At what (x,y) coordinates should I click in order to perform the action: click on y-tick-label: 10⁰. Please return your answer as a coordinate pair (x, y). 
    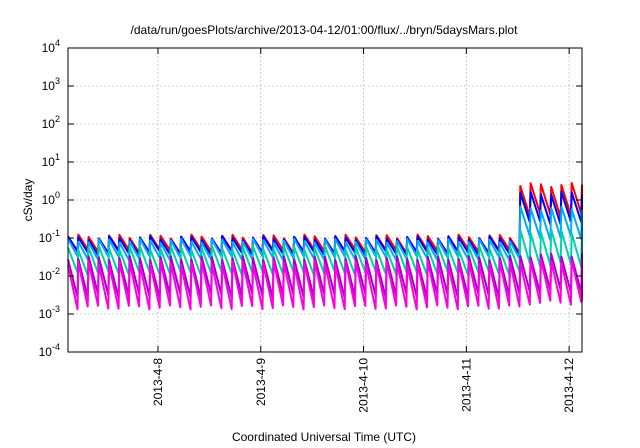
    Looking at the image, I should click on (51, 198).